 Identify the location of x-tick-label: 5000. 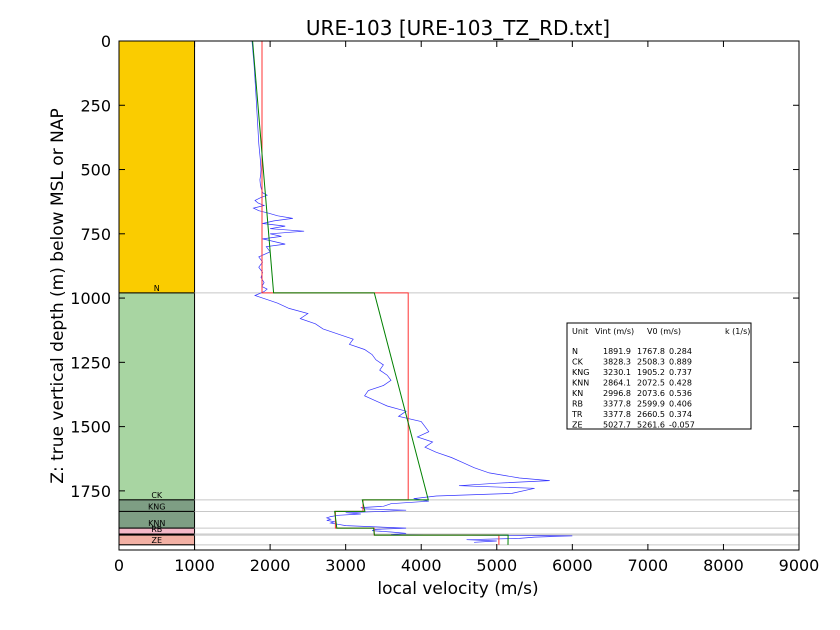
(496, 565).